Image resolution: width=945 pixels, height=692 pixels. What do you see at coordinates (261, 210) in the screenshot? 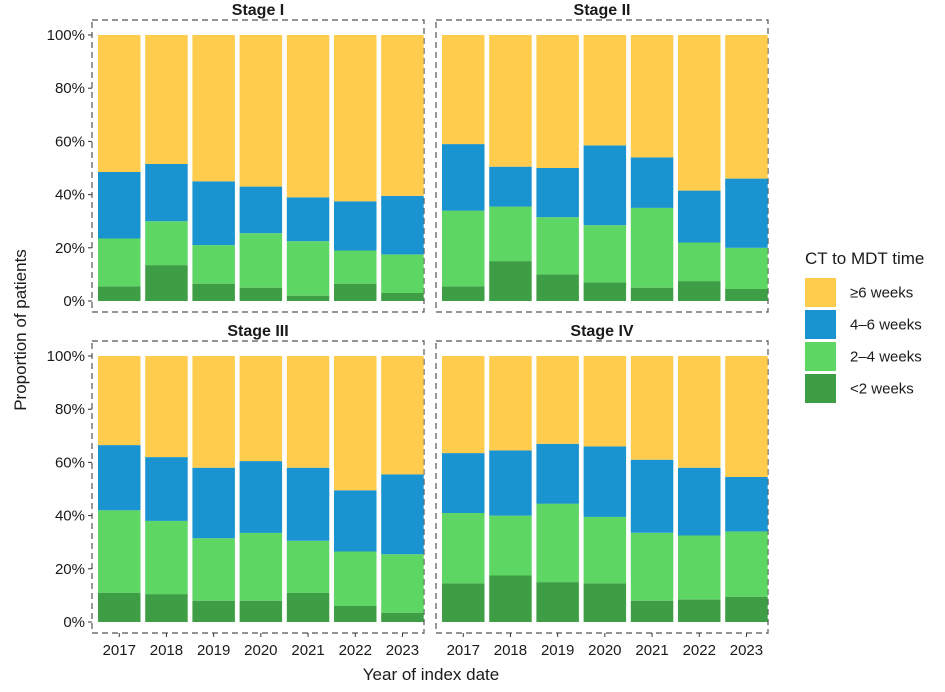
I see `bar-segment-4-6-weeks-2020` at bounding box center [261, 210].